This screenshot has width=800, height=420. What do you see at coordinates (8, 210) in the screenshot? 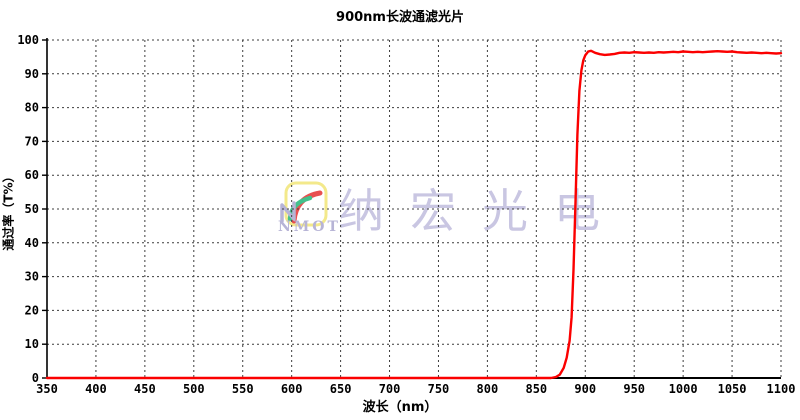
I see `y-axis-label: 通过率（T%）` at bounding box center [8, 210].